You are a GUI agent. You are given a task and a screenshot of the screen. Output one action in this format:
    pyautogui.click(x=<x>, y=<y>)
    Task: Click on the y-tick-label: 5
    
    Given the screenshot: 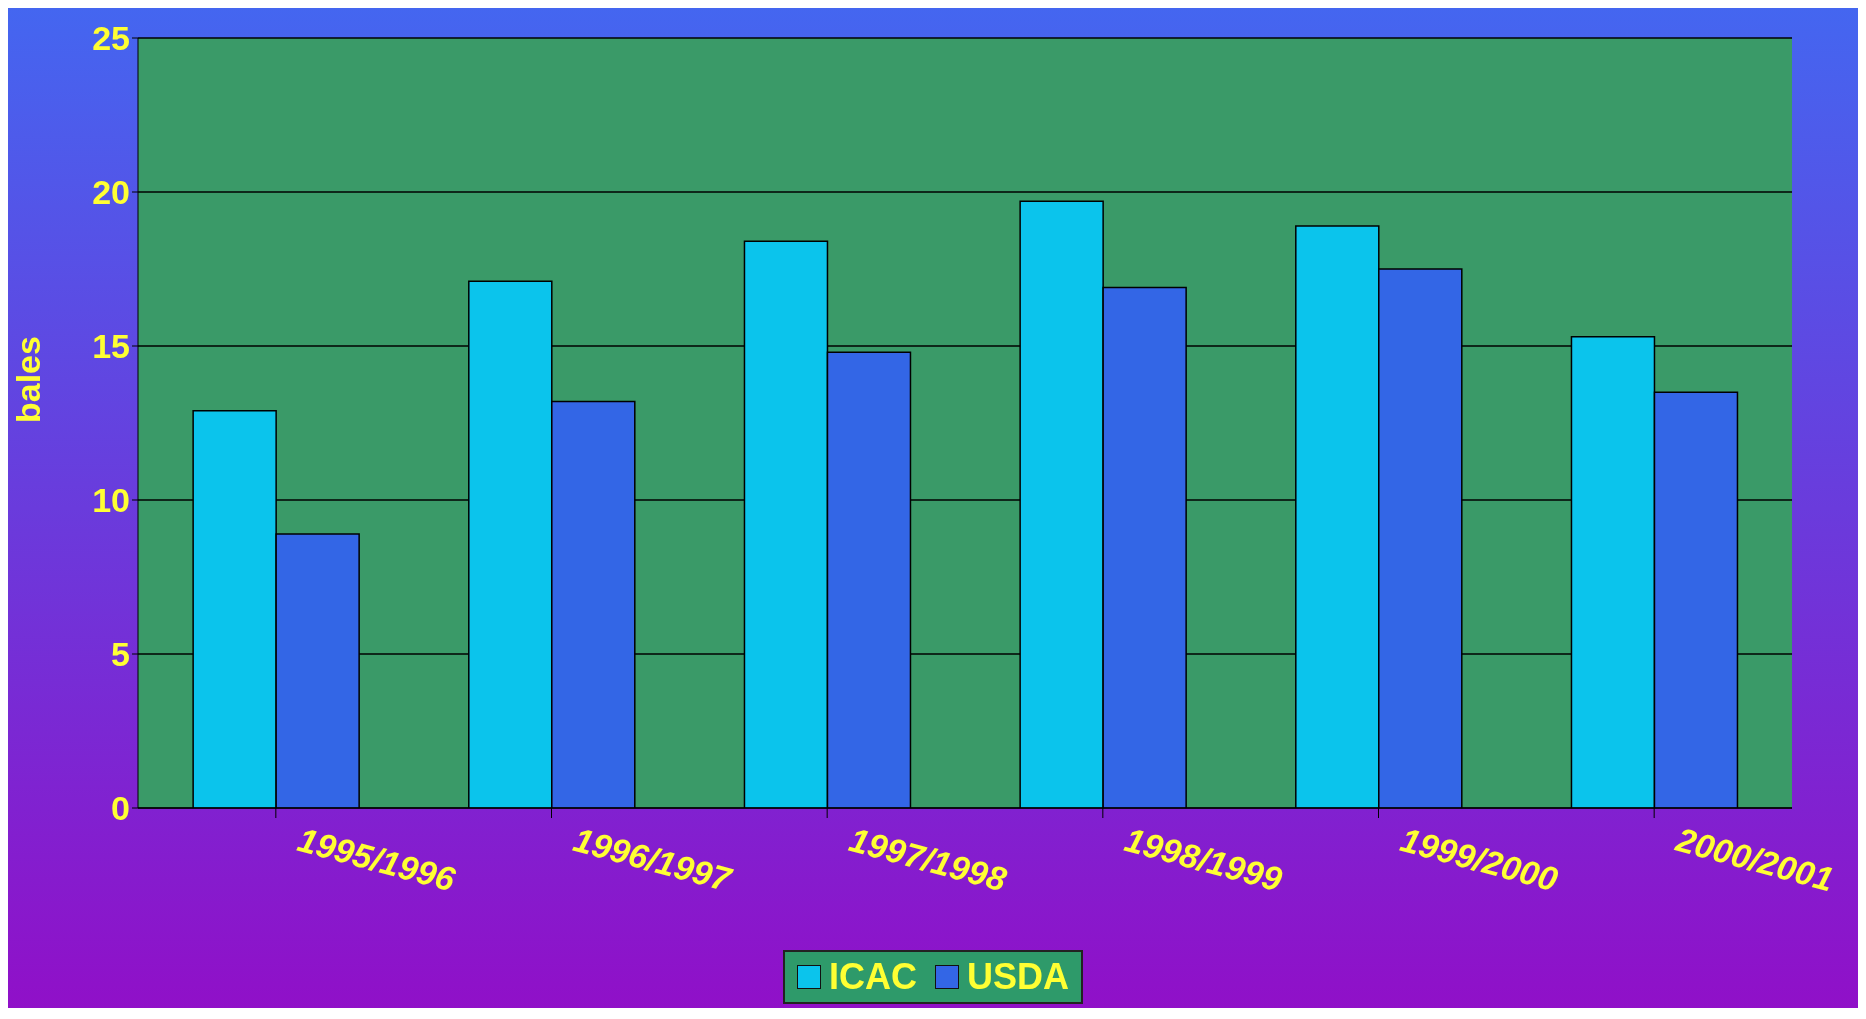 What is the action you would take?
    pyautogui.click(x=120, y=654)
    